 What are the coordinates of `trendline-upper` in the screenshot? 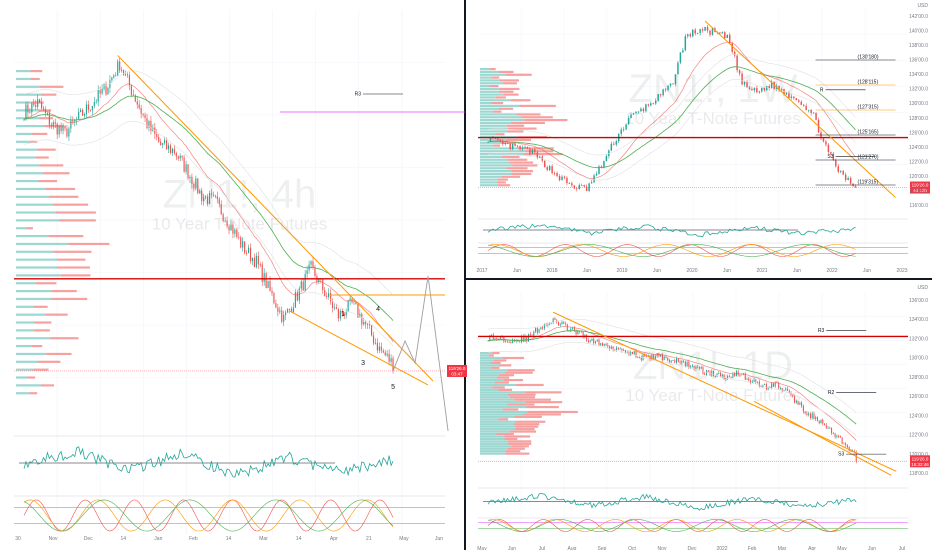 It's located at (800, 109).